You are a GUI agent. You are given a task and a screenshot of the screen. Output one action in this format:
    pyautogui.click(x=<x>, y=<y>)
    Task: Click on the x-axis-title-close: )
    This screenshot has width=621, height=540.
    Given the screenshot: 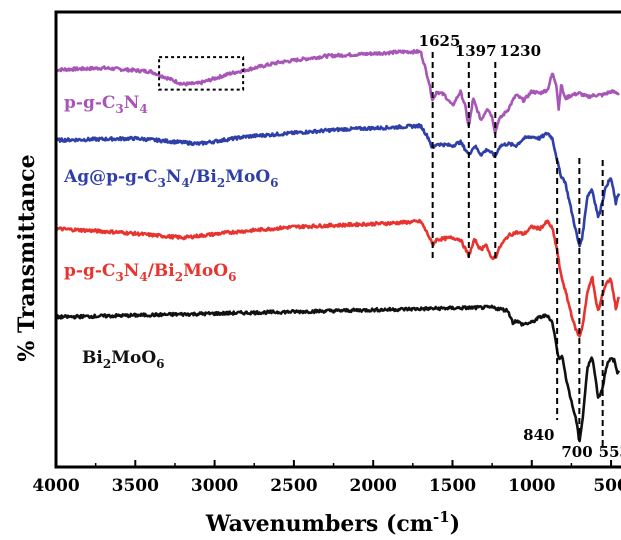 What is the action you would take?
    pyautogui.click(x=455, y=524)
    